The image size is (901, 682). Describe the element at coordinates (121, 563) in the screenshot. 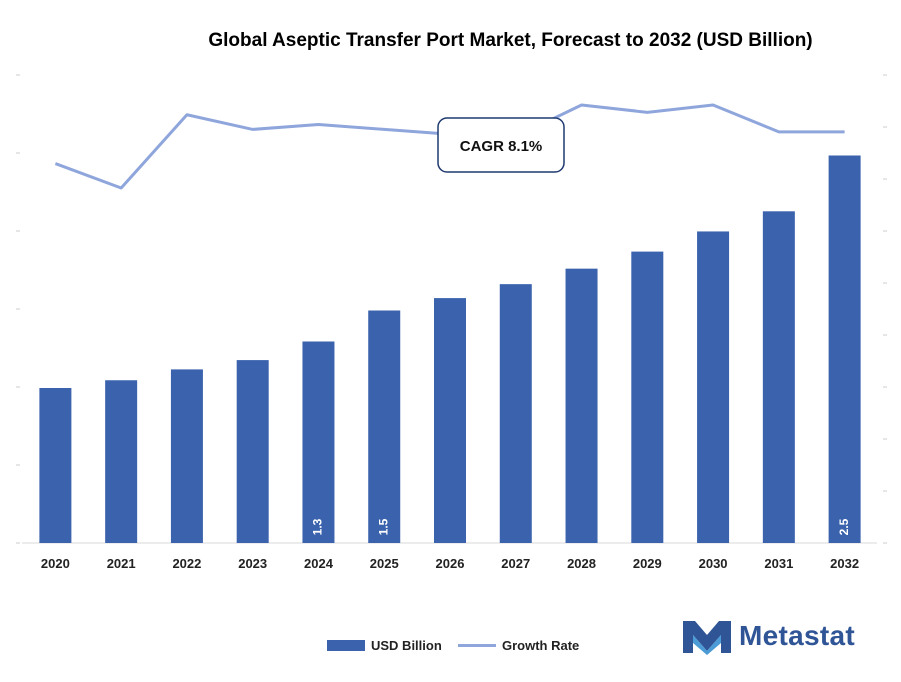

I see `x-tick-label-2021: 2021` at that location.